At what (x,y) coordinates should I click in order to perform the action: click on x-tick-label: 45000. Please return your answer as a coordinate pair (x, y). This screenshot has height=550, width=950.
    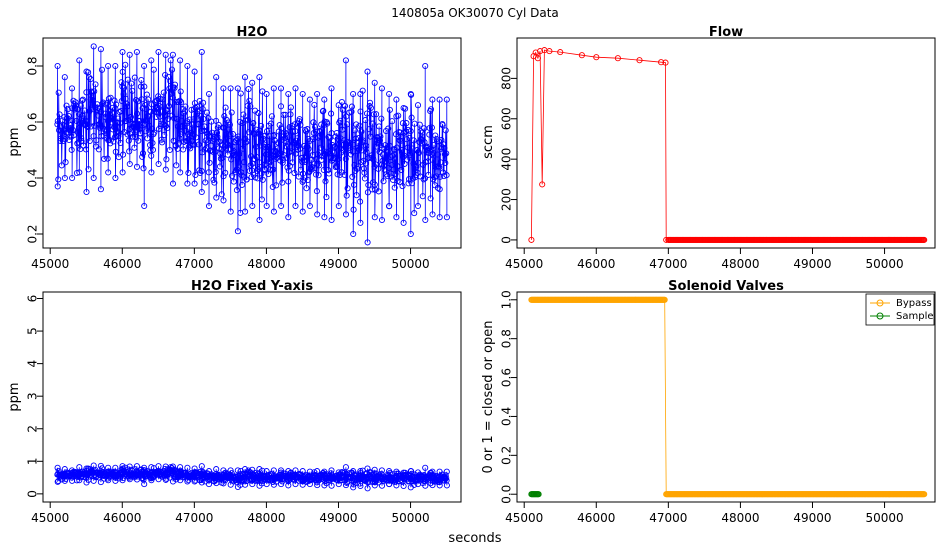
    Looking at the image, I should click on (524, 264).